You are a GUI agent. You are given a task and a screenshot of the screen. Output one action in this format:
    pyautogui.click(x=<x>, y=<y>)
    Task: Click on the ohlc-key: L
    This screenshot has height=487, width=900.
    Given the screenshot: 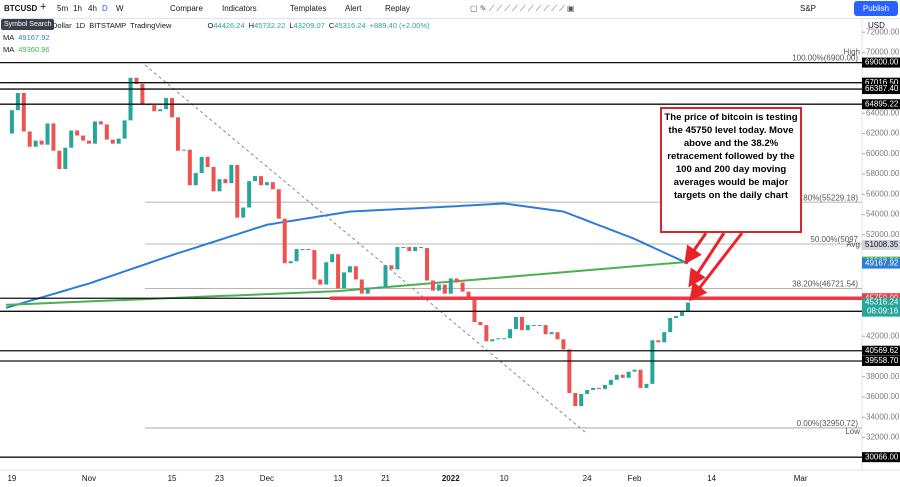 What is the action you would take?
    pyautogui.click(x=291, y=25)
    